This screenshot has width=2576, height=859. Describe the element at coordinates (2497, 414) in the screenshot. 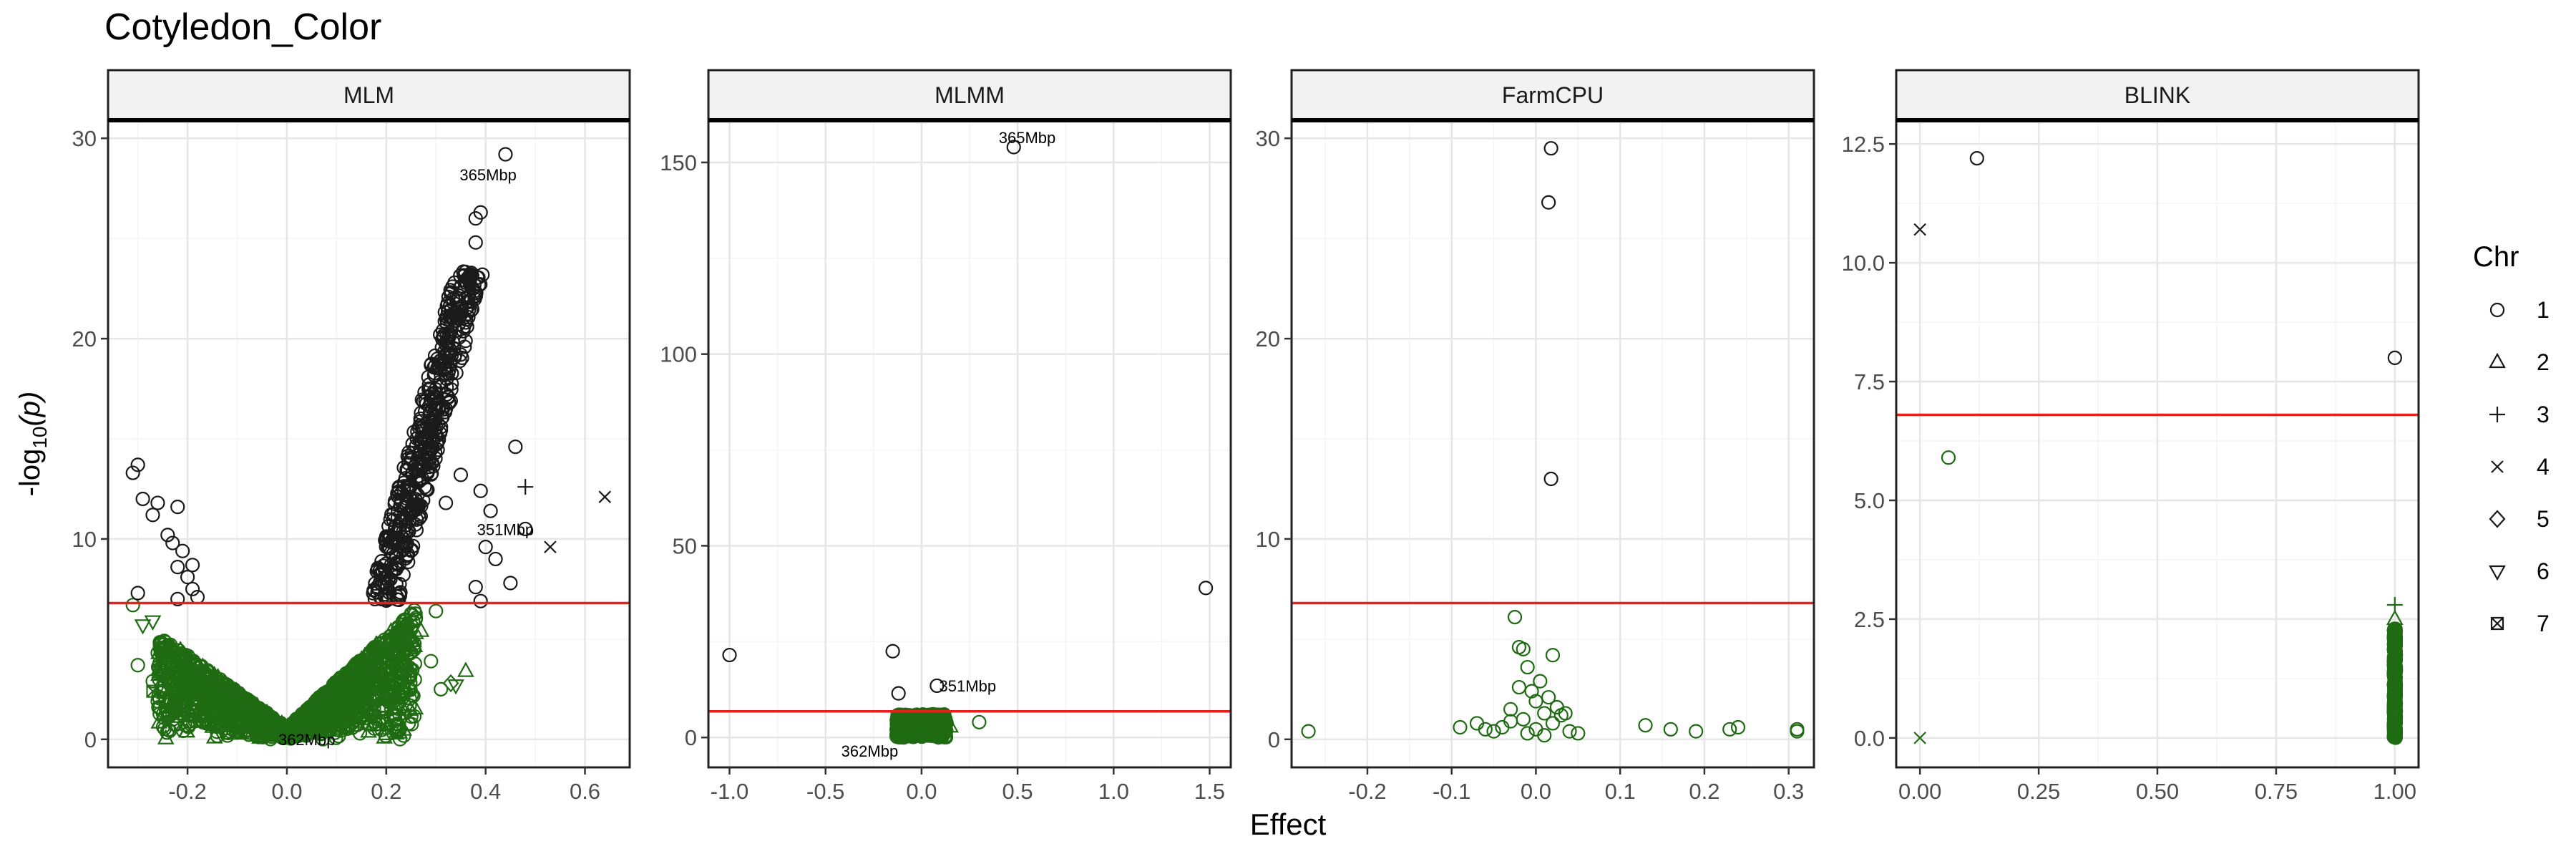

I see `legend-key-plus` at that location.